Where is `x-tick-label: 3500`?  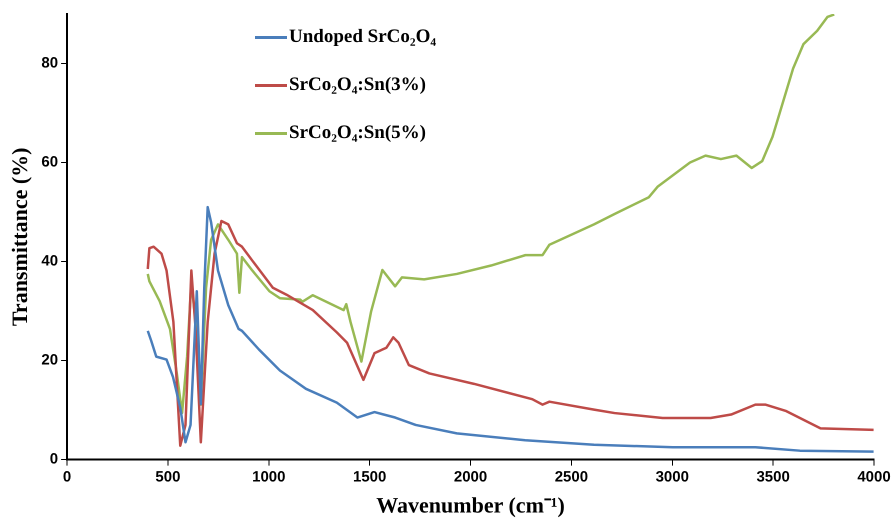 x-tick-label: 3500 is located at coordinates (773, 477).